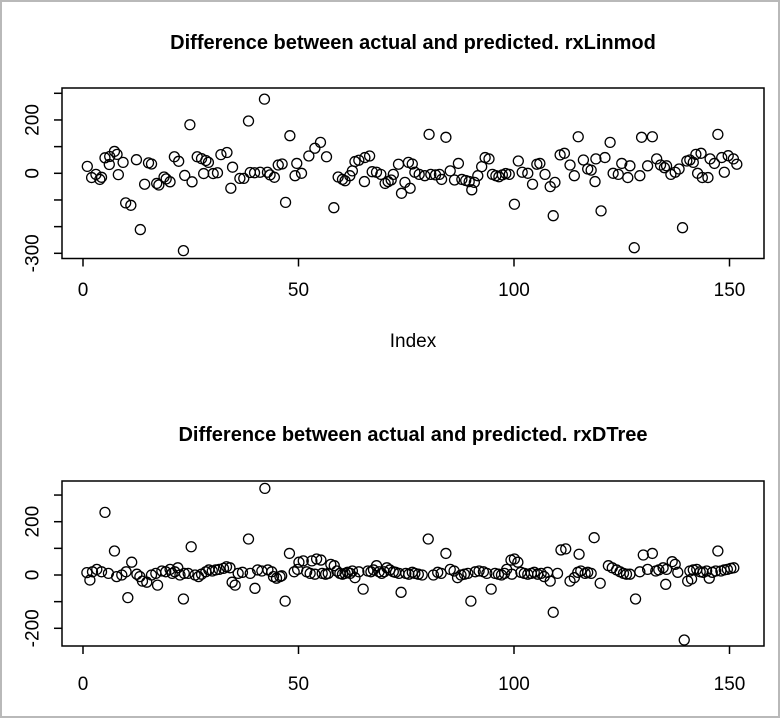 This screenshot has width=780, height=718. I want to click on x-axis-label-index: Index, so click(413, 341).